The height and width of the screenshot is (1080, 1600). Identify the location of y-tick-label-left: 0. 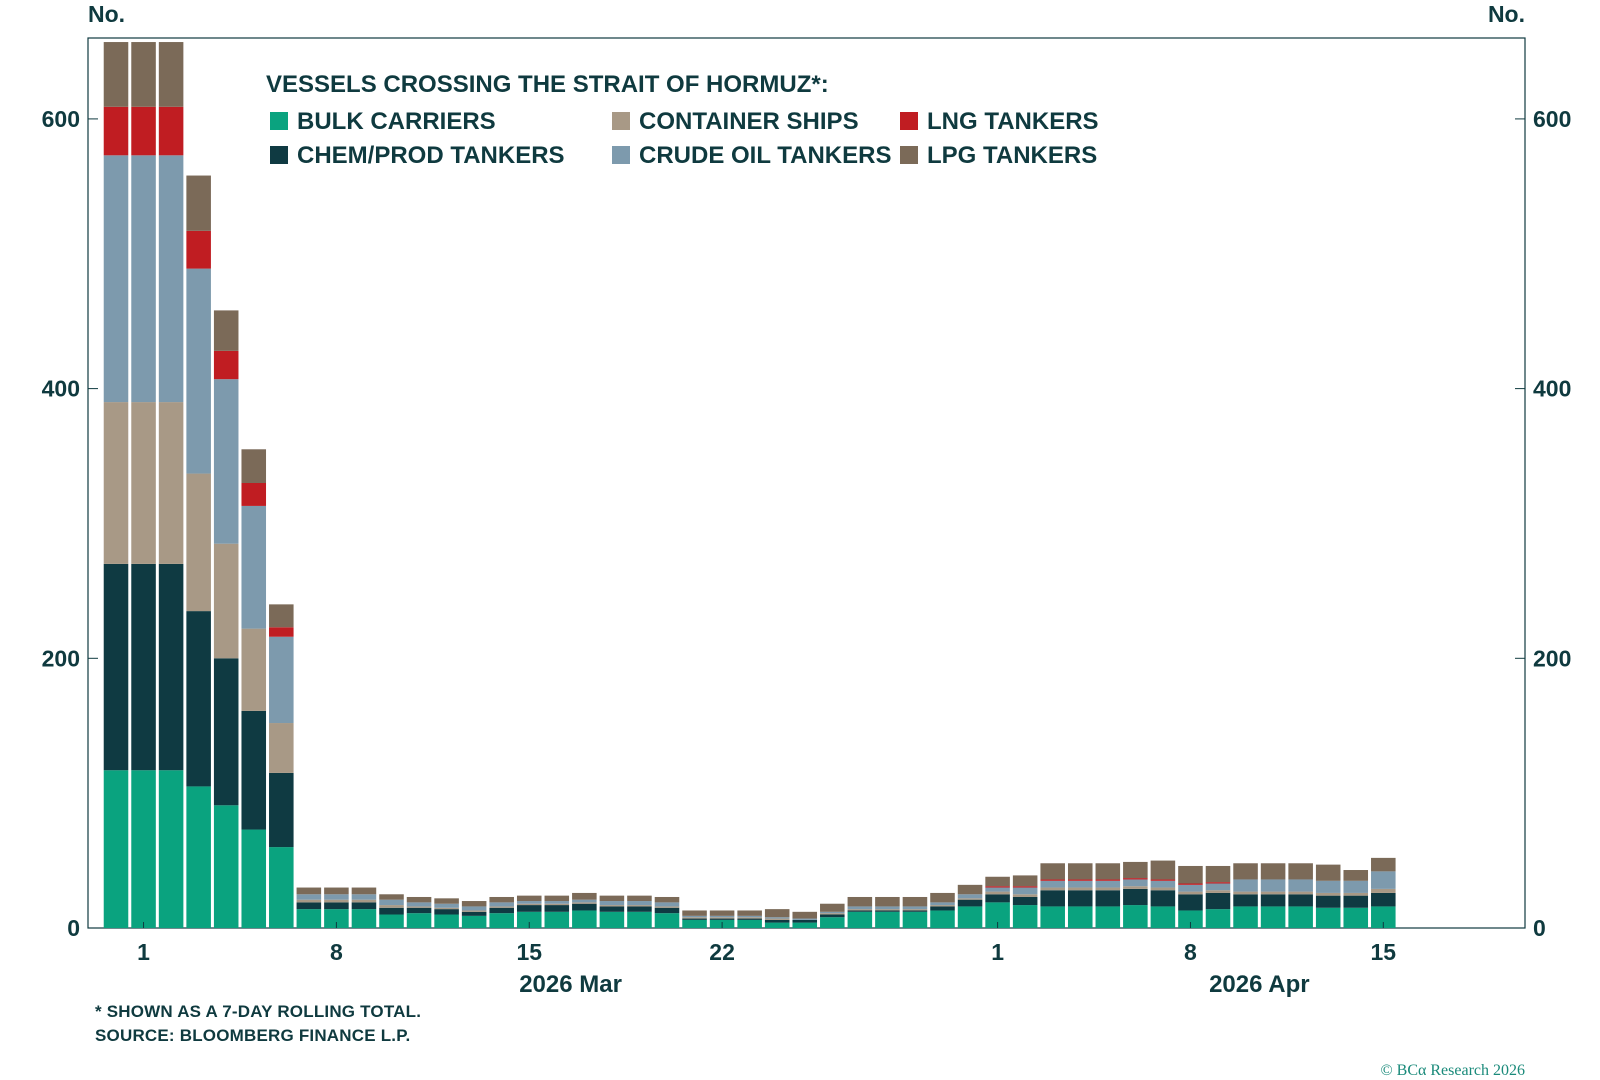
(73, 928).